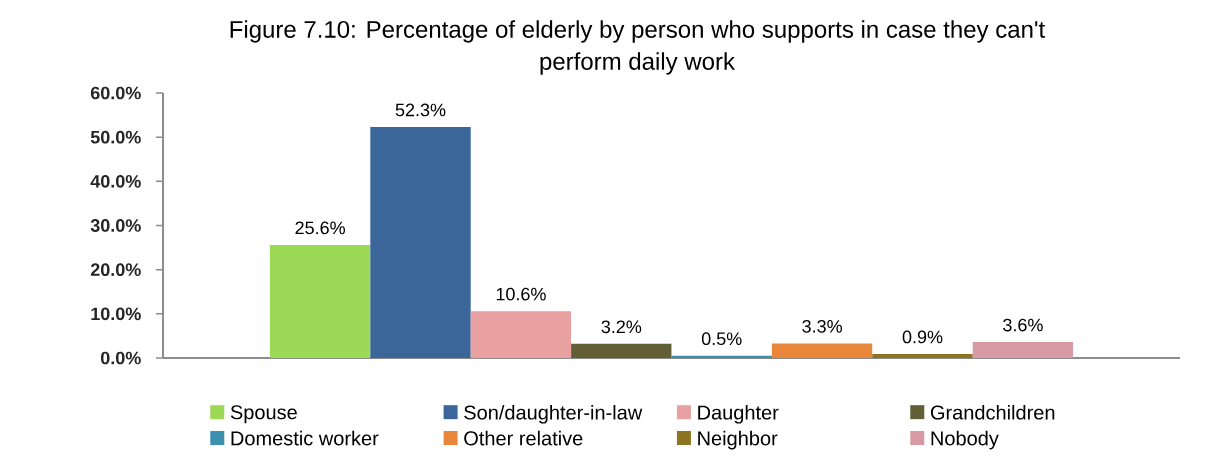  What do you see at coordinates (738, 414) in the screenshot?
I see `legend-label: Daughter` at bounding box center [738, 414].